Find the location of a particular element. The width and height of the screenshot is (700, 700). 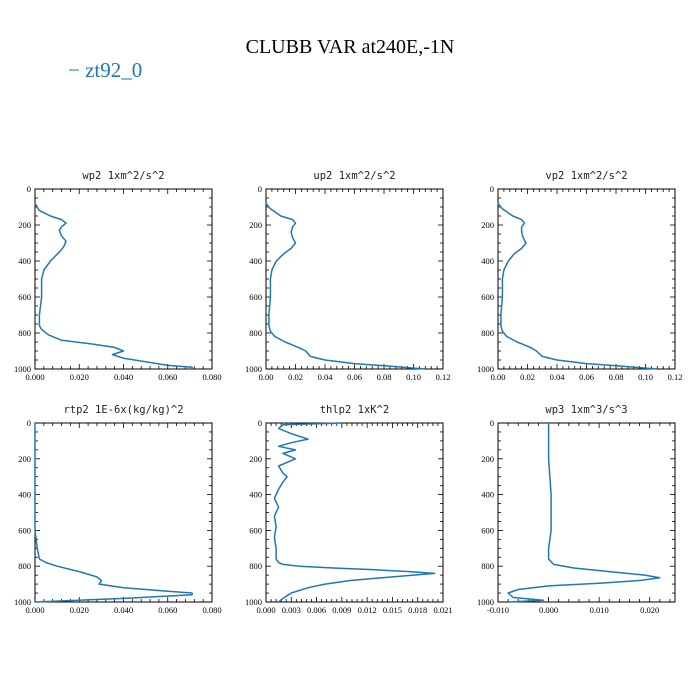

panel-title: thlp2 1xK^2 is located at coordinates (355, 410).